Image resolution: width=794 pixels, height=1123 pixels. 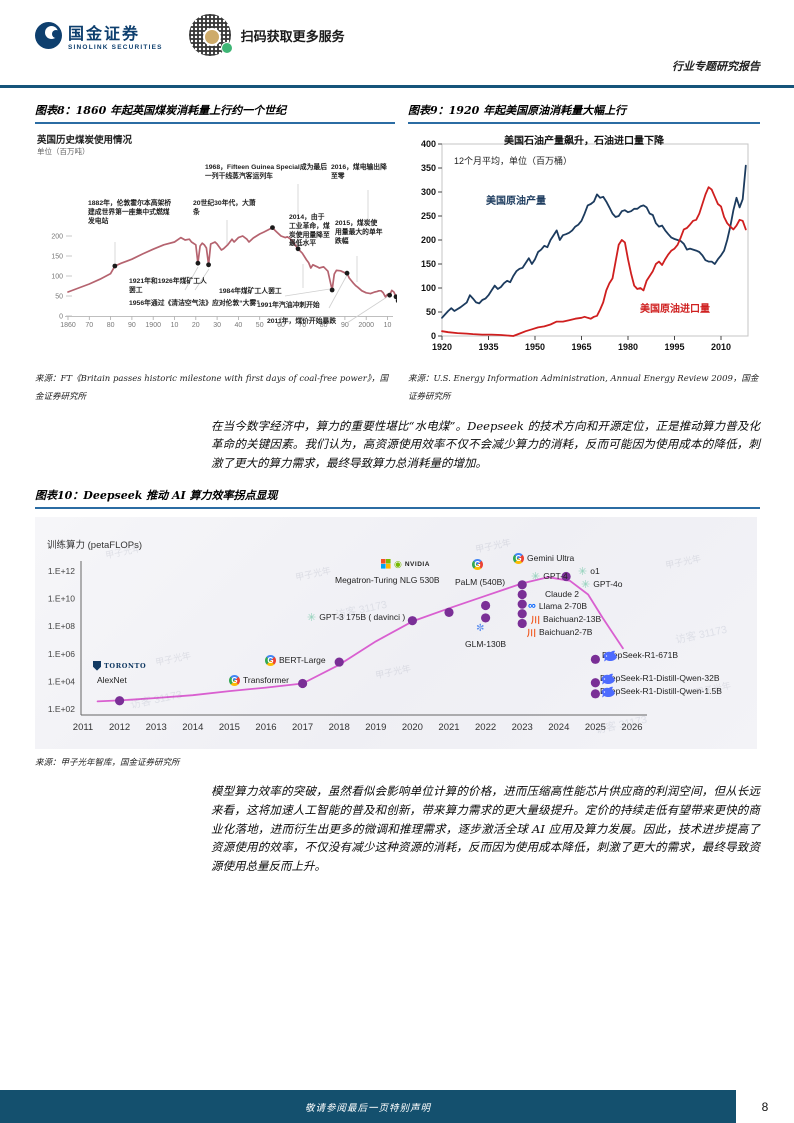 I want to click on svg-text: 400, so click(x=428, y=144).